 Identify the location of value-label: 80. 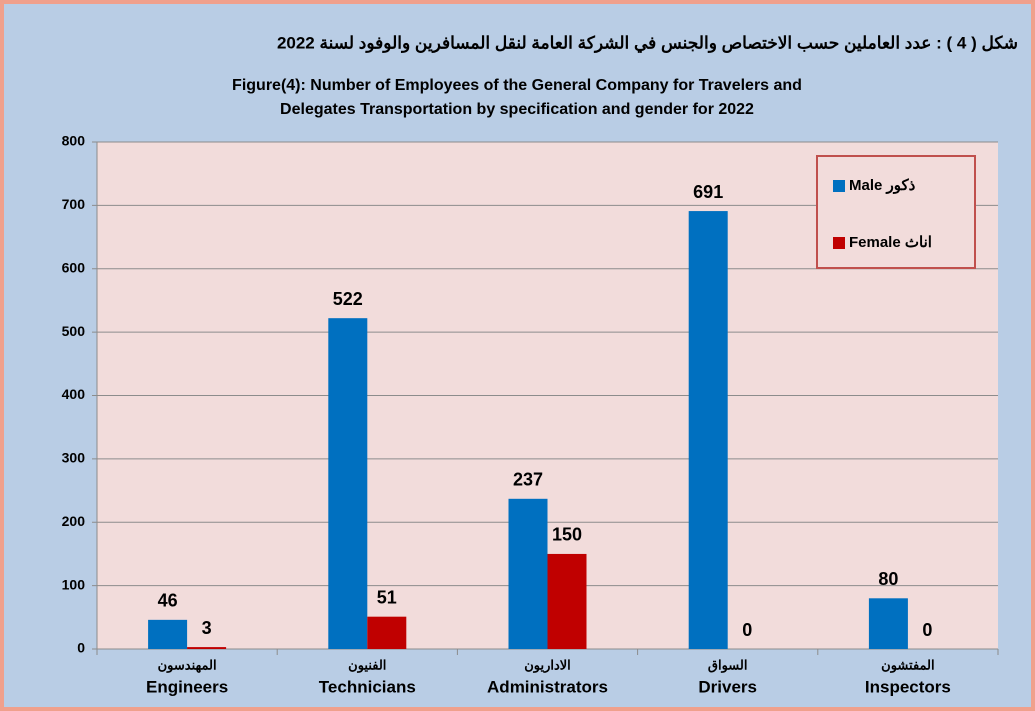
(888, 579).